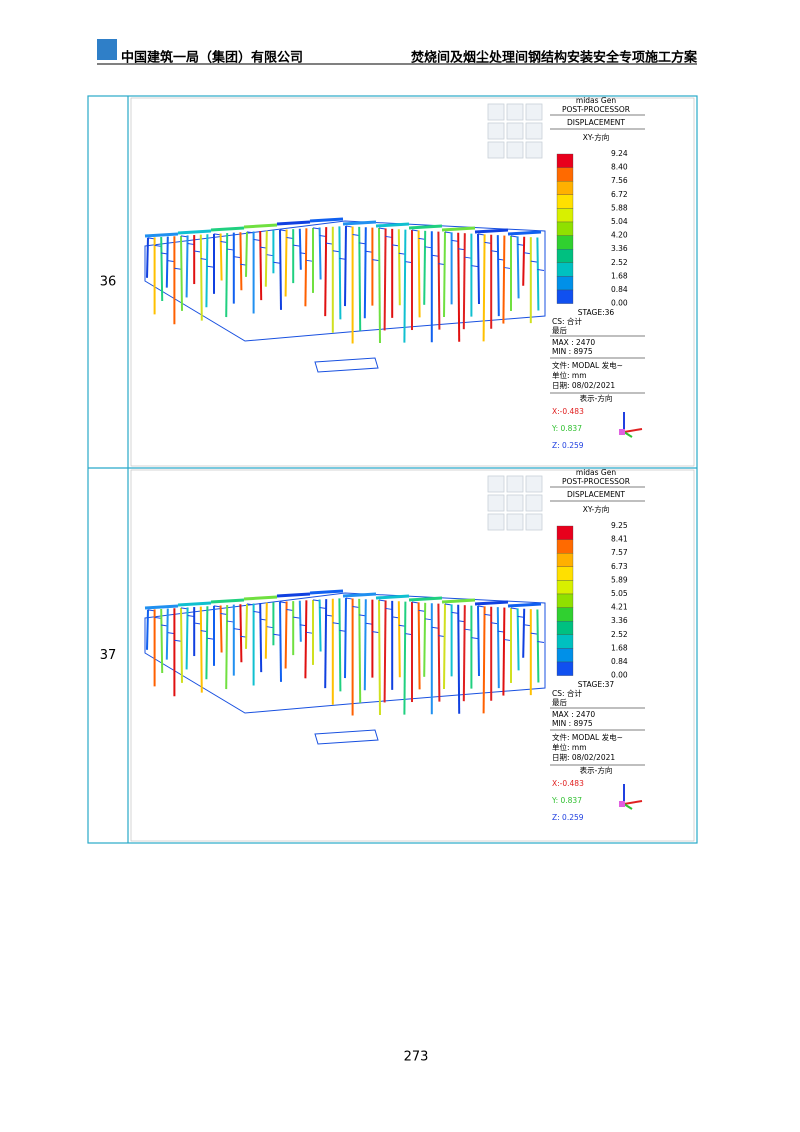  What do you see at coordinates (569, 375) in the screenshot?
I see `legend-unit: 单位: mm` at bounding box center [569, 375].